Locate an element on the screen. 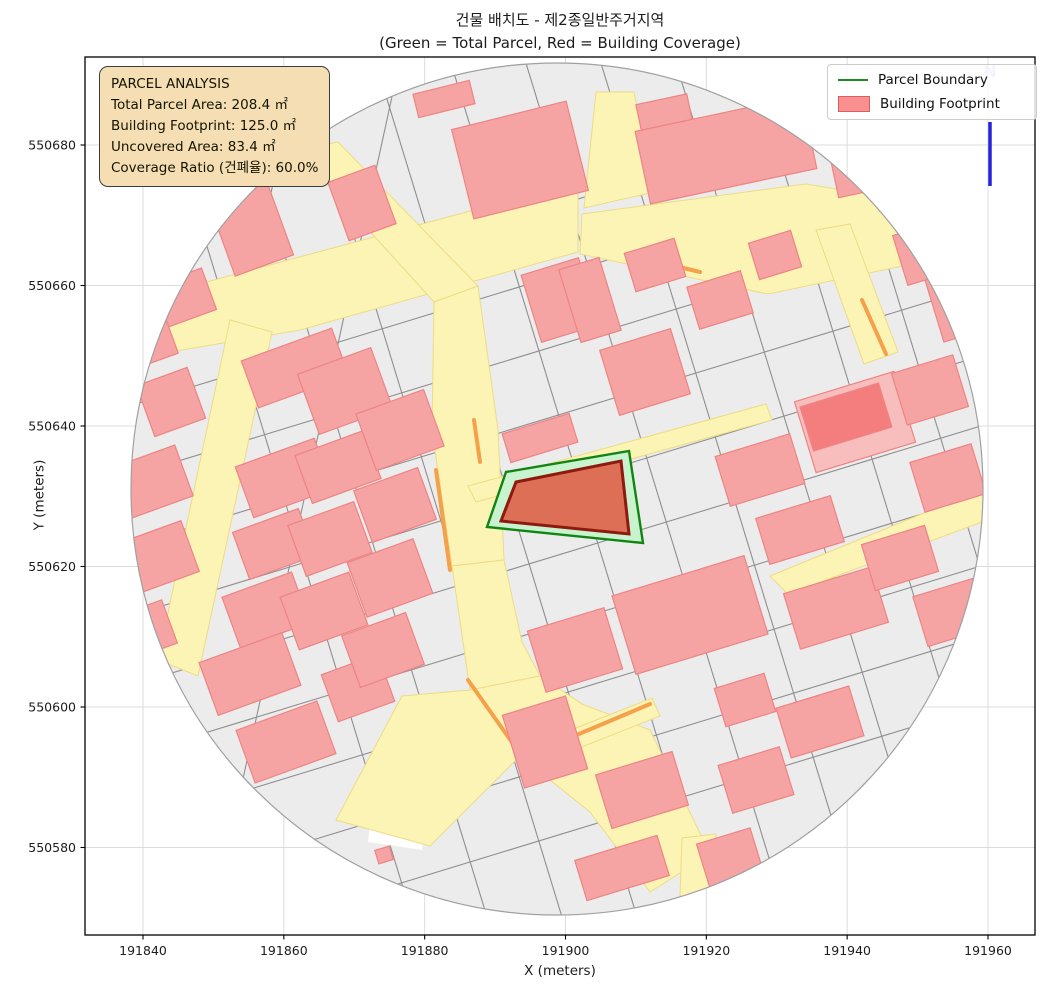  y-axis-label-wrap: Y (meters) is located at coordinates (39, 495).